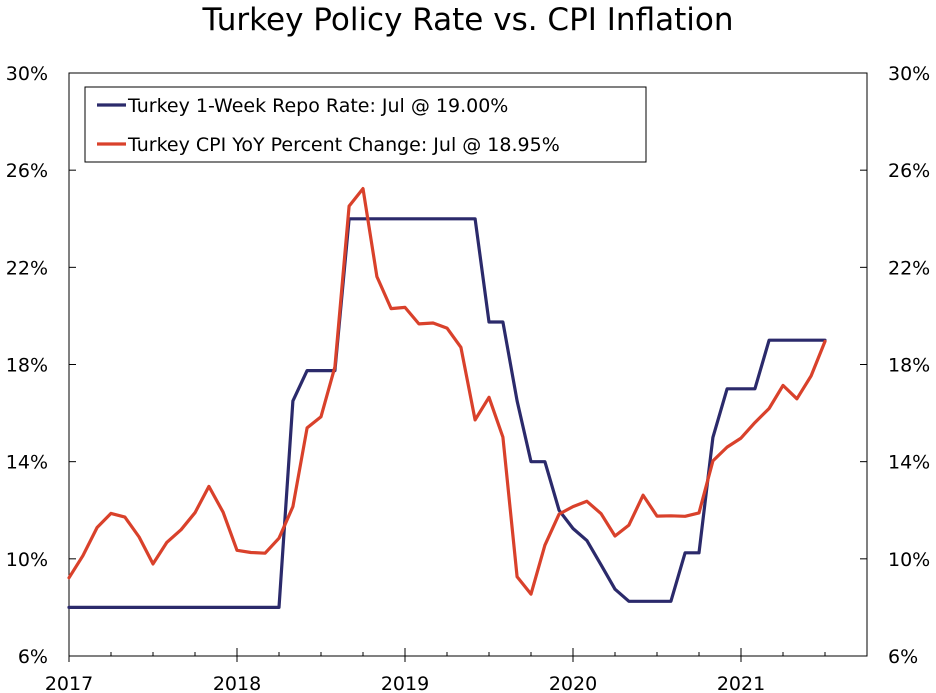 The height and width of the screenshot is (693, 936). What do you see at coordinates (27, 463) in the screenshot?
I see `y-tick-label-left: 14%` at bounding box center [27, 463].